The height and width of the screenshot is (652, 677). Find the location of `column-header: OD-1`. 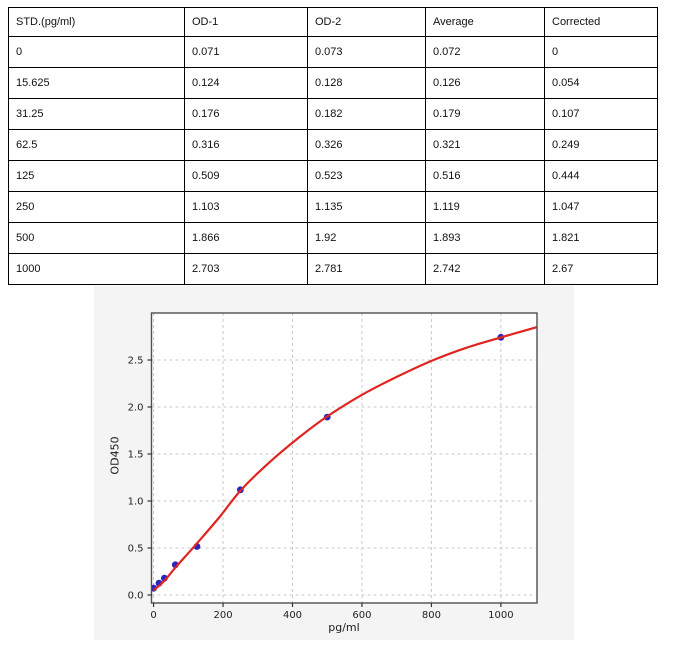

column-header: OD-1 is located at coordinates (246, 22).